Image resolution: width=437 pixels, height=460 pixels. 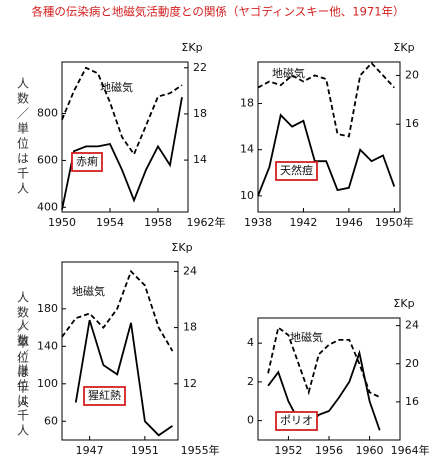 I want to click on y-tick-label: 100, so click(x=47, y=383).